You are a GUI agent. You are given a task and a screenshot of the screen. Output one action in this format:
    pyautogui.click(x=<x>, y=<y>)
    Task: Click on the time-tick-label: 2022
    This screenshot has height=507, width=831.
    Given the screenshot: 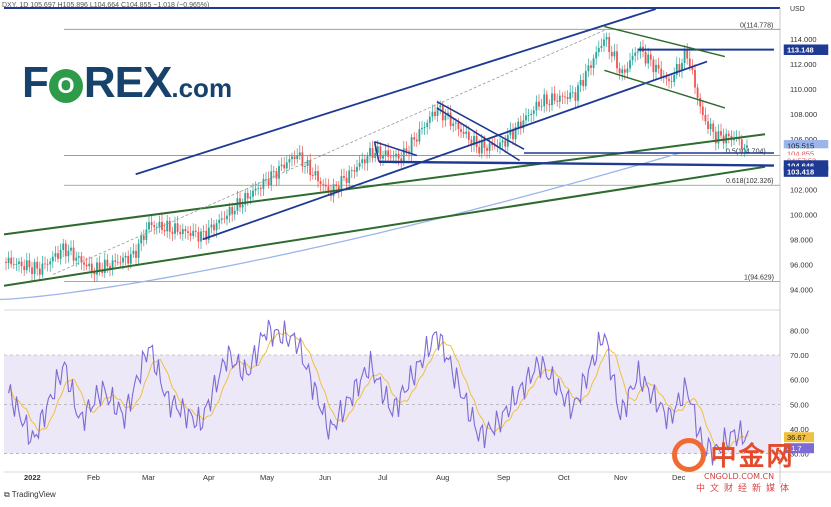 What is the action you would take?
    pyautogui.click(x=32, y=477)
    